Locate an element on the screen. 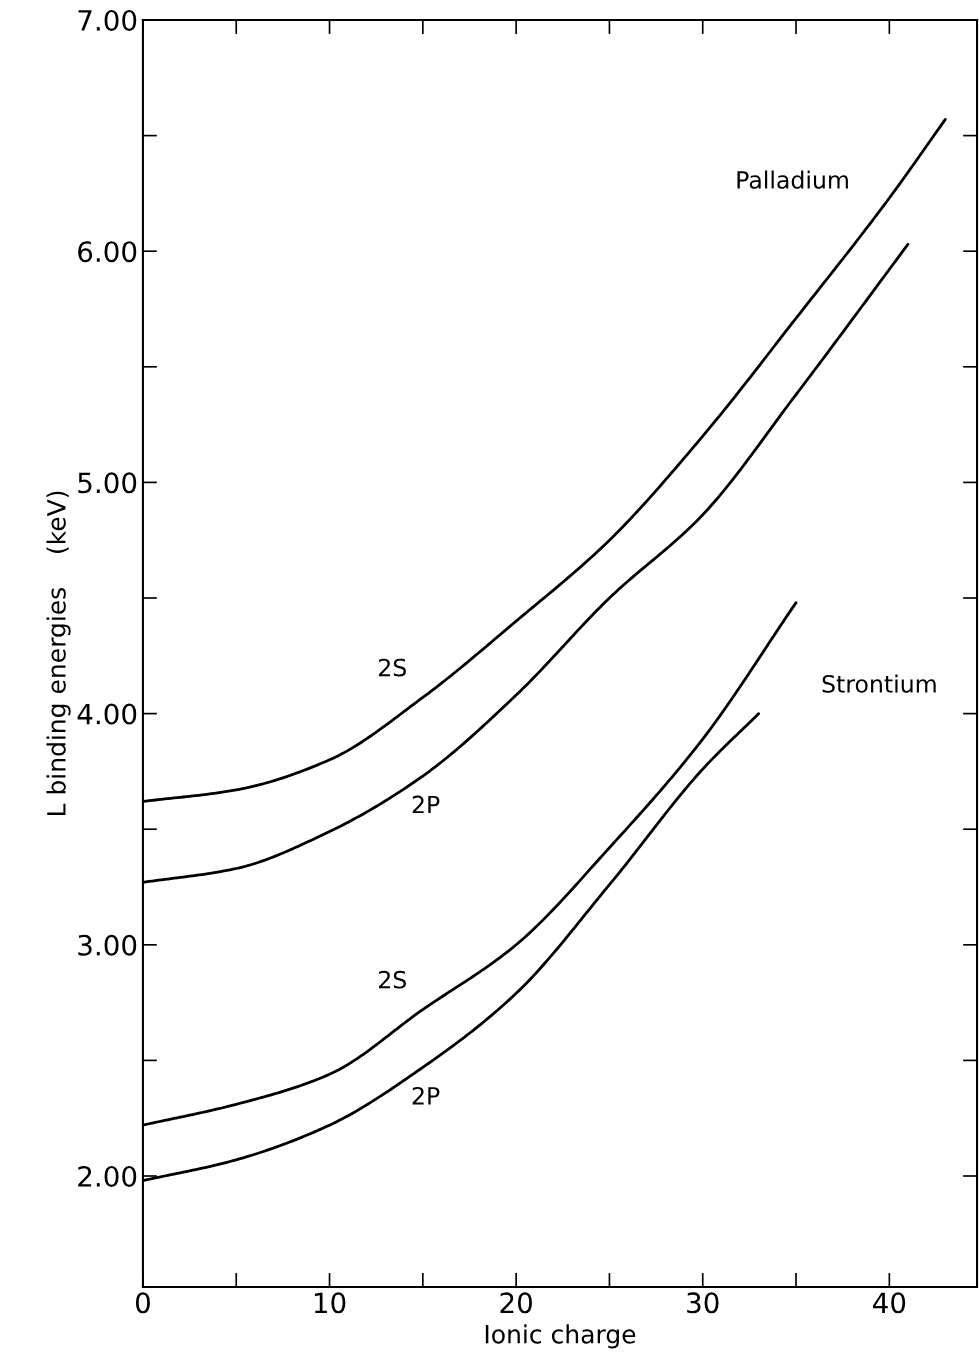 The image size is (979, 1370). x-axis-title: Ionic charge is located at coordinates (560, 1336).